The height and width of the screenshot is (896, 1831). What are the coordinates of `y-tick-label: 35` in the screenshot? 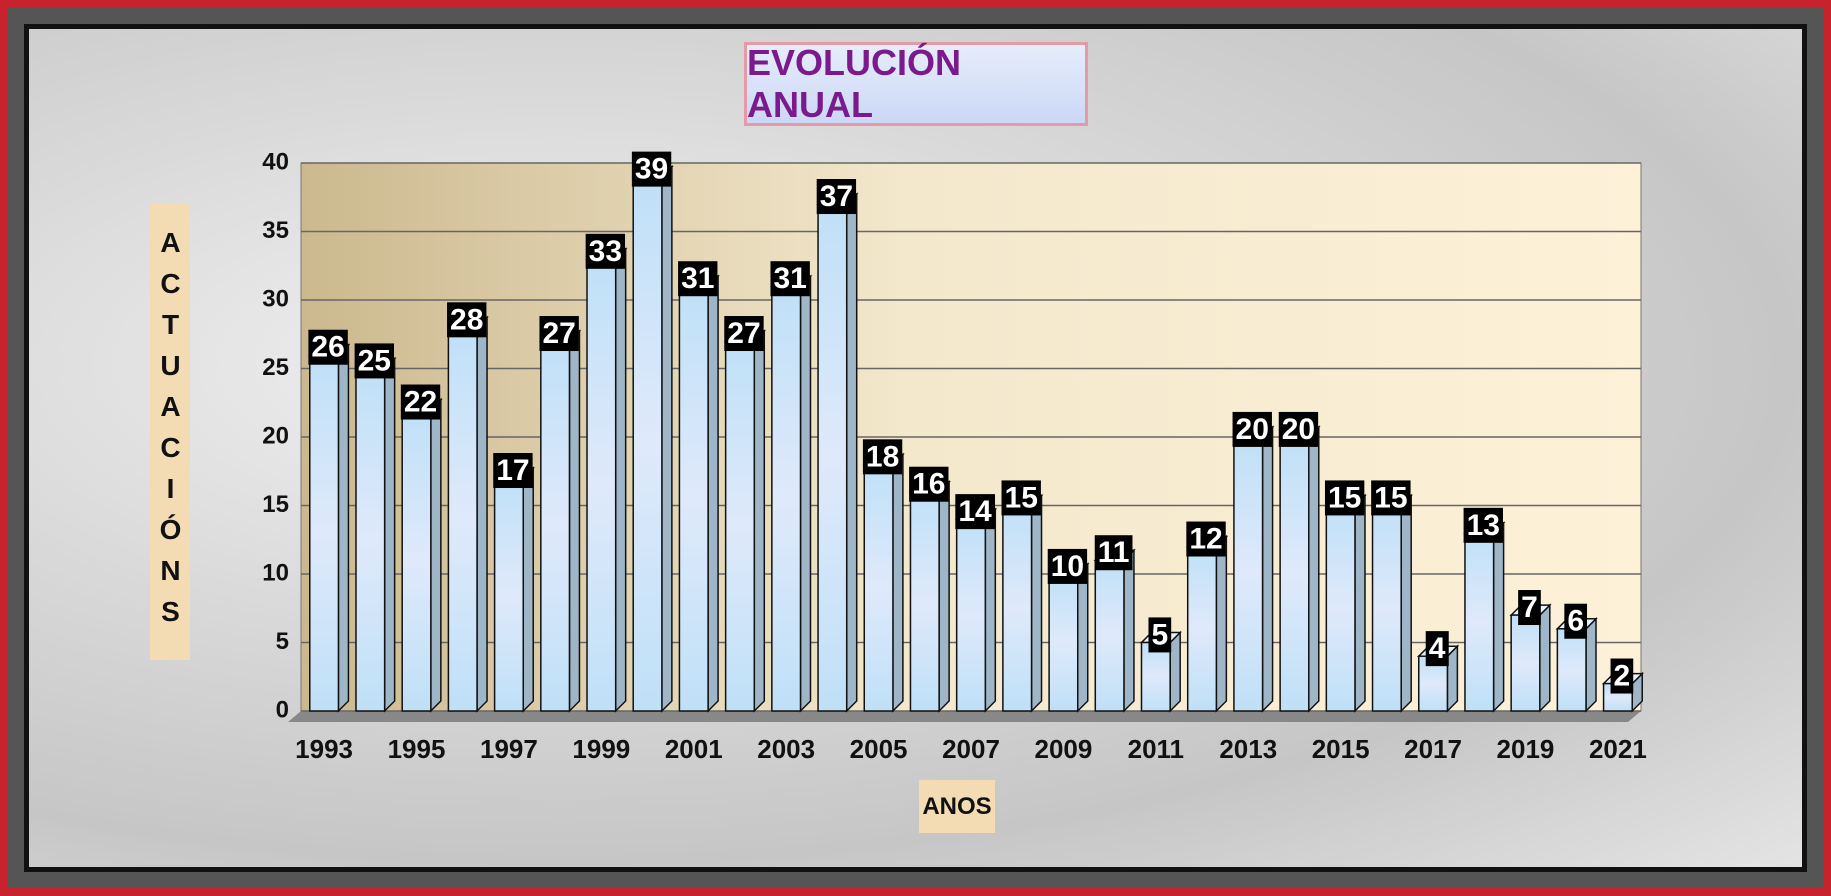 It's located at (275, 230).